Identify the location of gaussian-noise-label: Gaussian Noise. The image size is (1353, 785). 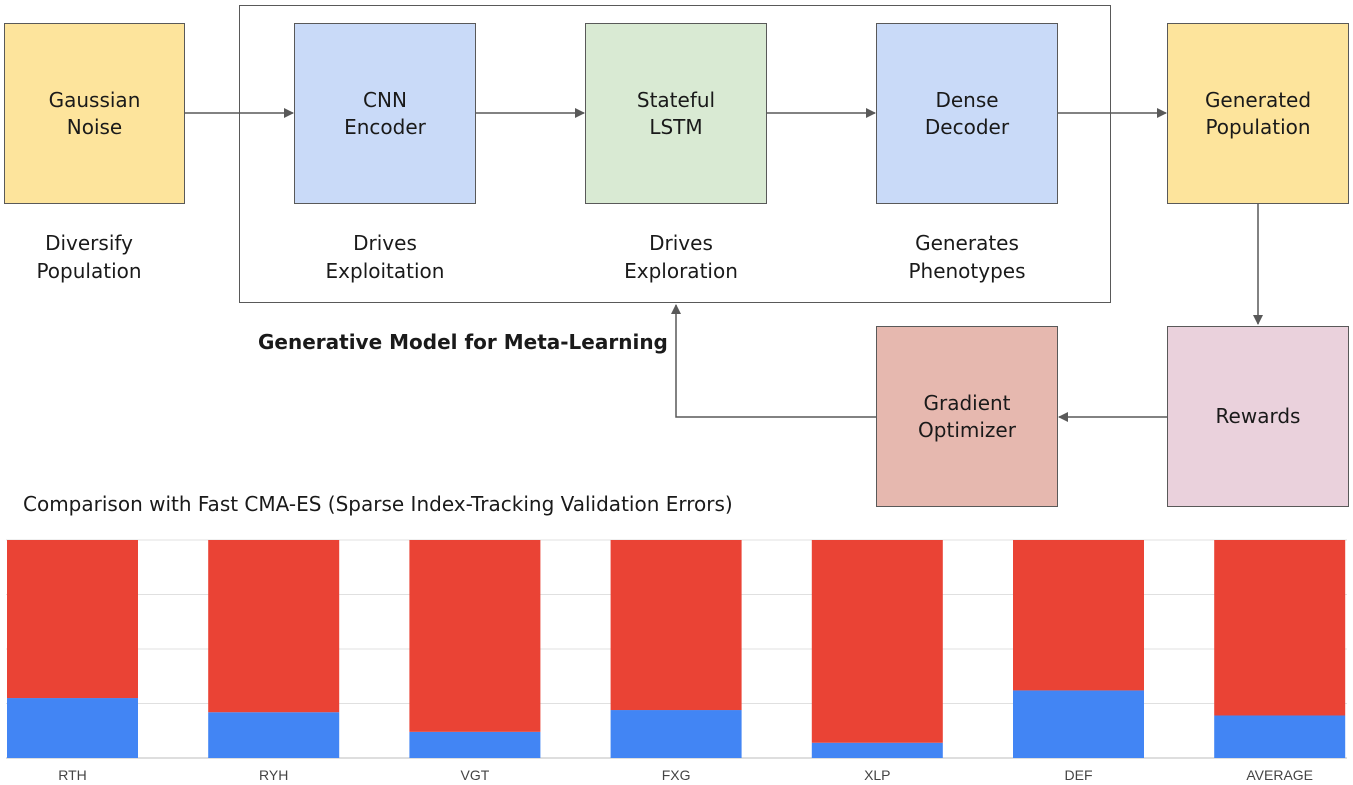
(94, 113).